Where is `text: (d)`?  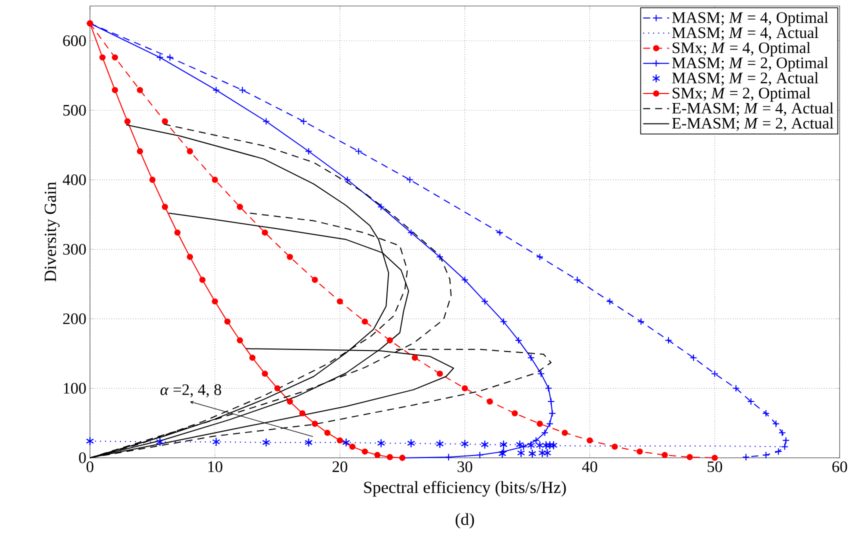 text: (d) is located at coordinates (465, 521).